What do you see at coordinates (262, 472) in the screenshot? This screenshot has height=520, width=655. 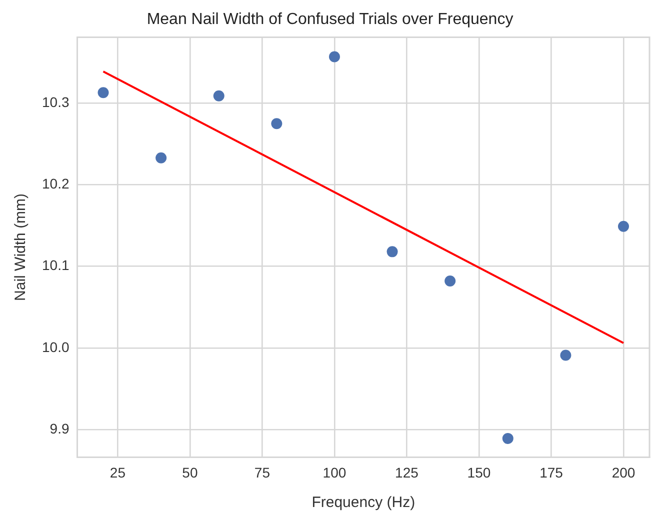 I see `x-tick-label: 75` at bounding box center [262, 472].